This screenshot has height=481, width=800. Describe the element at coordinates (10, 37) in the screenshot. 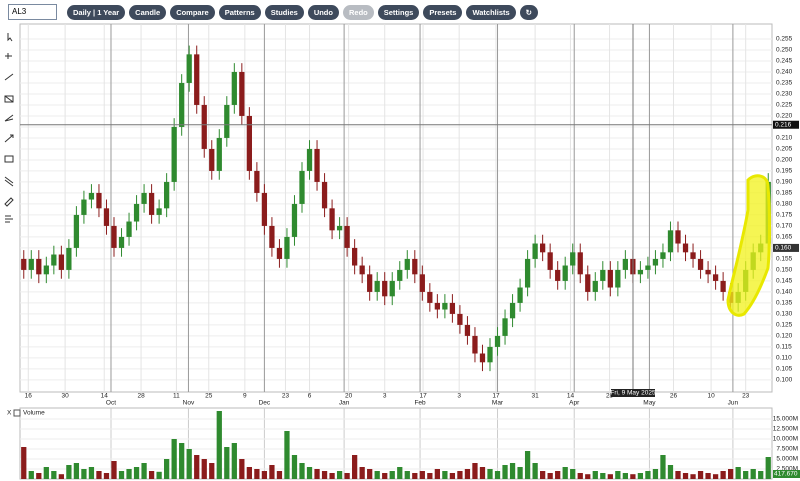

I see `pointer-tool` at that location.